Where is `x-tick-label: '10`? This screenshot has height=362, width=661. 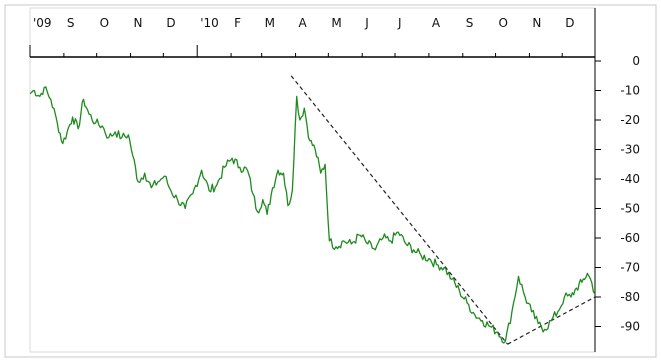 x-tick-label: '10 is located at coordinates (209, 23).